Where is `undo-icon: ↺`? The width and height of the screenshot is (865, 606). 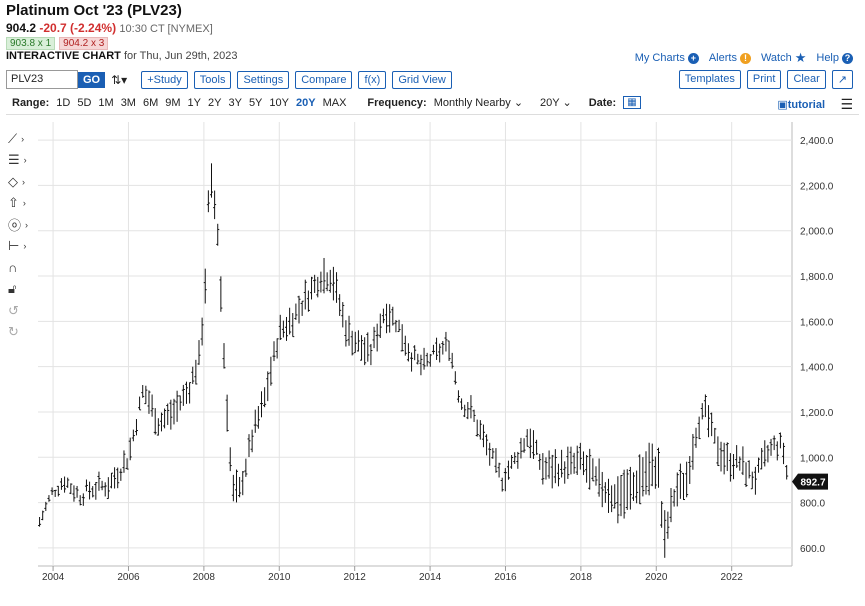
undo-icon: ↺ is located at coordinates (13, 310).